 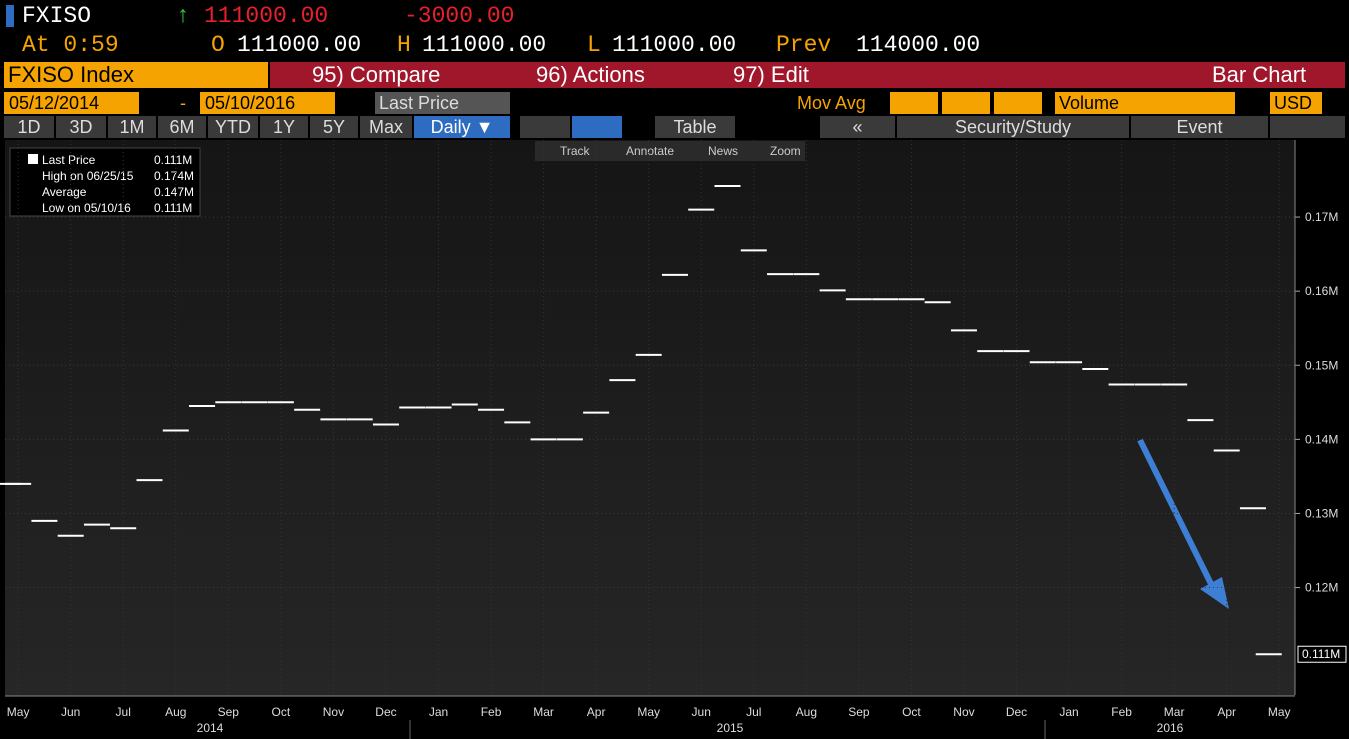 What do you see at coordinates (54, 103) in the screenshot?
I see `start-date: 05/12/2014` at bounding box center [54, 103].